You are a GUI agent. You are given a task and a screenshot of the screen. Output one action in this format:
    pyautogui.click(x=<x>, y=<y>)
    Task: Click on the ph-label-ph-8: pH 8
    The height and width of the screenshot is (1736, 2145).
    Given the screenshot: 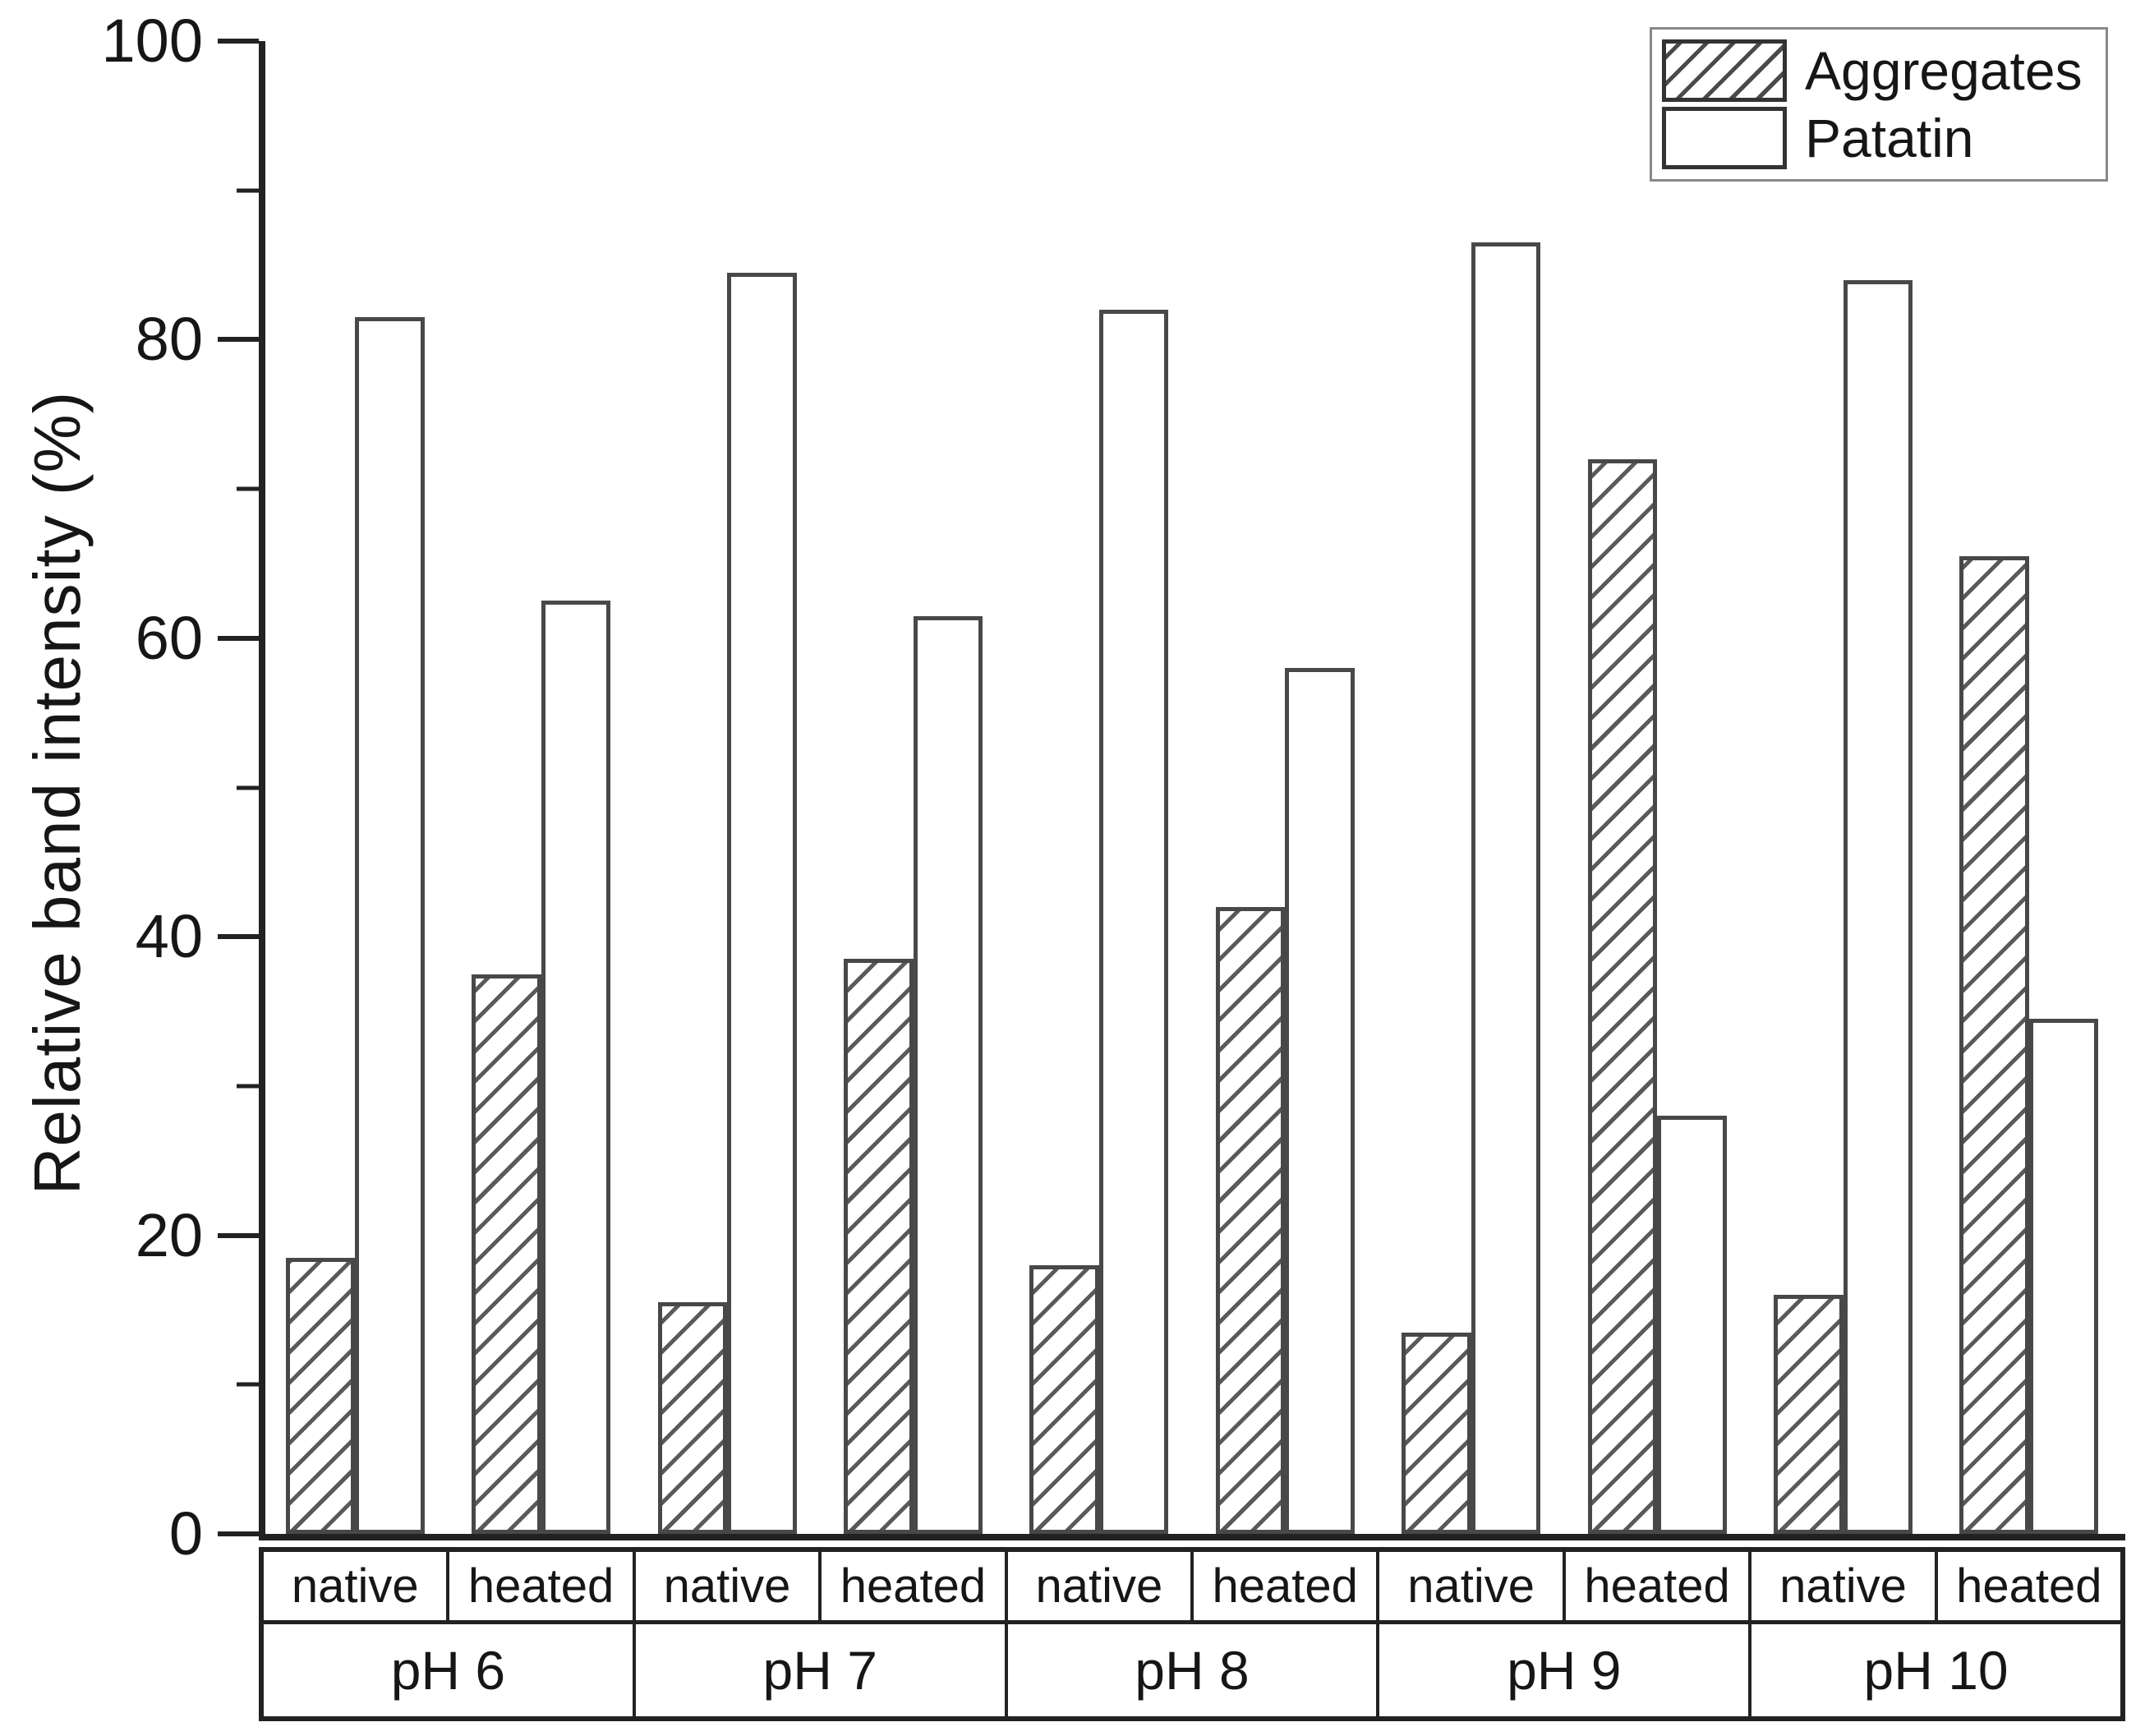 What is the action you would take?
    pyautogui.click(x=1194, y=1670)
    